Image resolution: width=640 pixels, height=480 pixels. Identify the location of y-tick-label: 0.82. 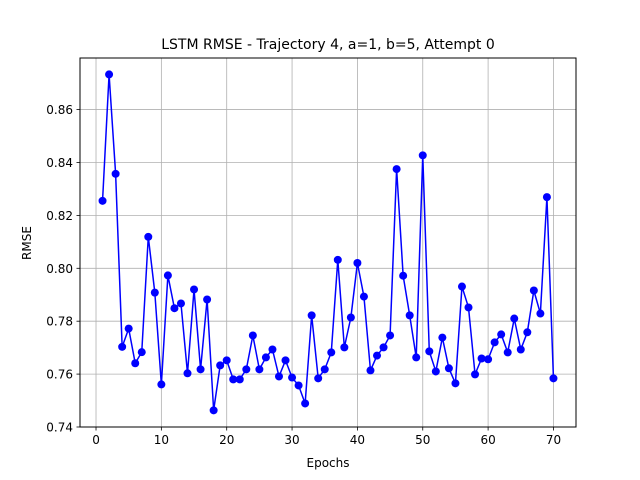
(59, 216).